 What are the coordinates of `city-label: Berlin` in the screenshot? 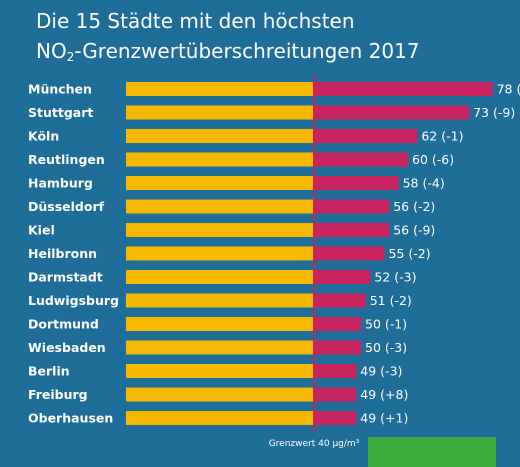 It's located at (49, 371).